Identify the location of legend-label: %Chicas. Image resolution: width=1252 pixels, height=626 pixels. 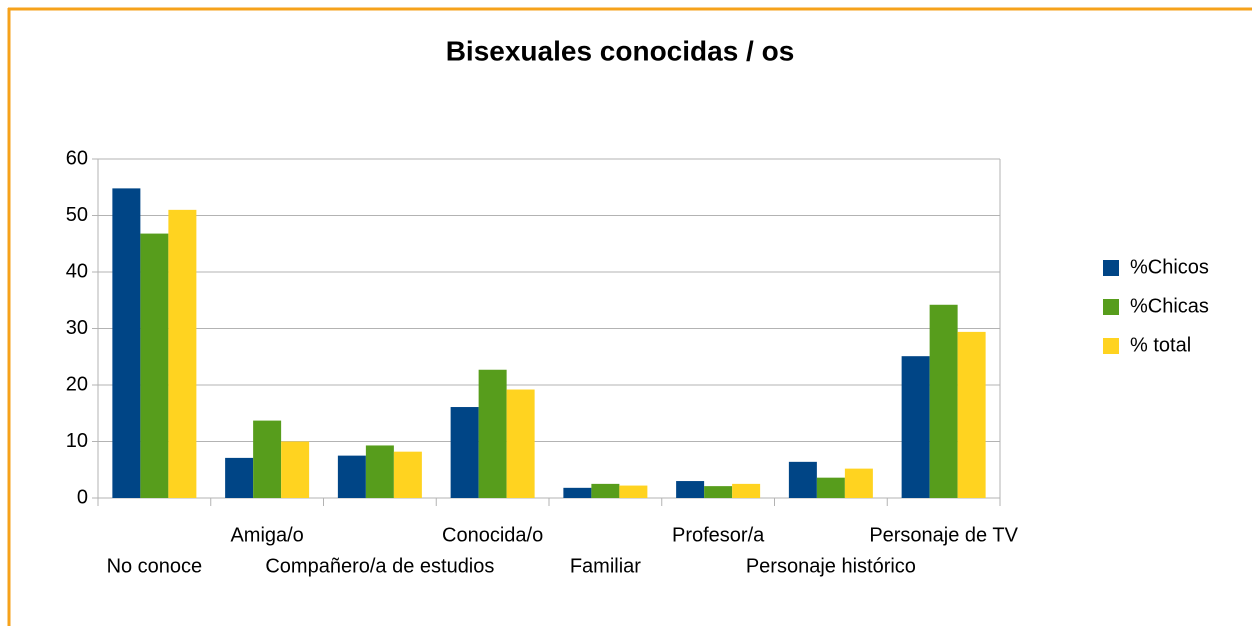
(1169, 306).